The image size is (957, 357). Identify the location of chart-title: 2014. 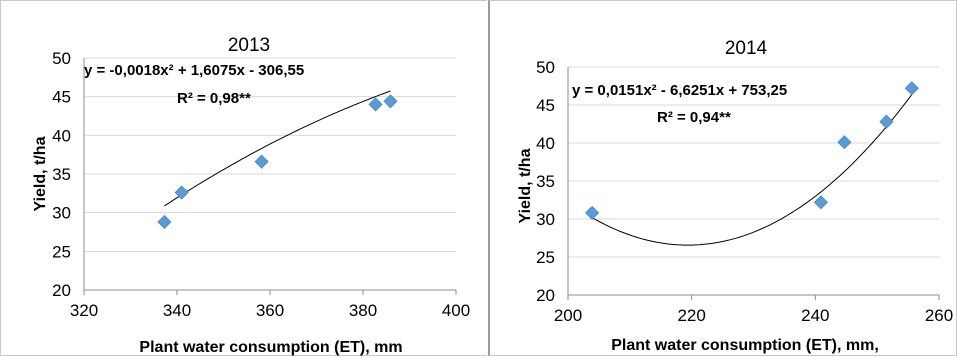
(746, 48).